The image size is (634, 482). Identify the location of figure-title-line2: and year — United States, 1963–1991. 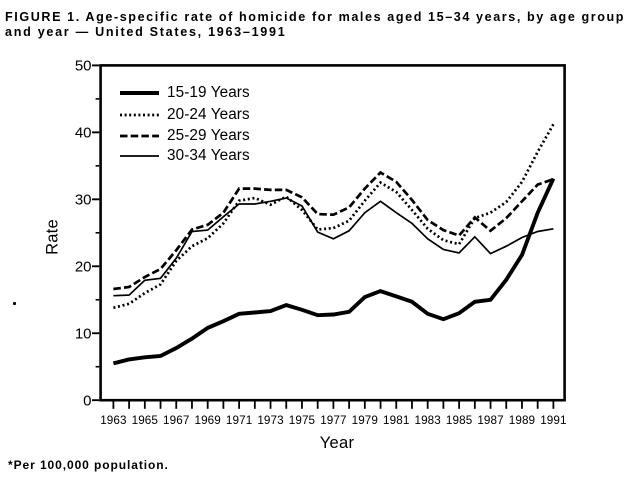
(146, 31).